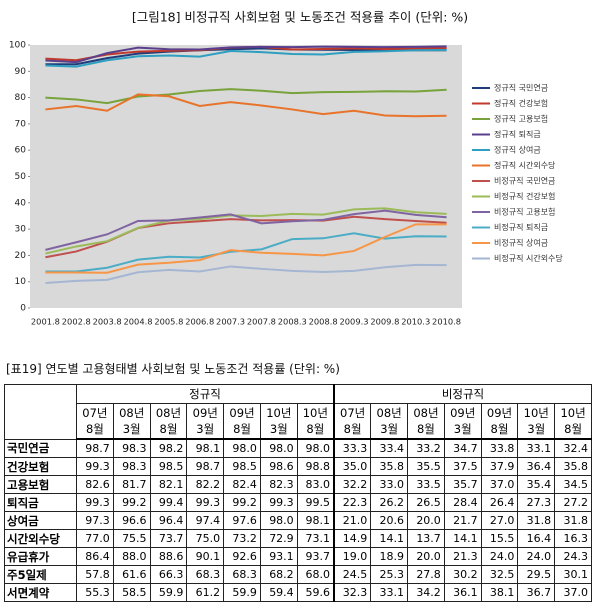  I want to click on group-header: 정규직, so click(205, 394).